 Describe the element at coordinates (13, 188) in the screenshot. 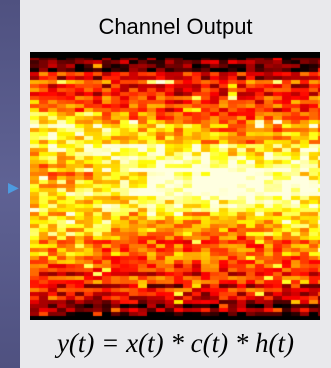

I see `arrow-right-icon: ▶` at that location.